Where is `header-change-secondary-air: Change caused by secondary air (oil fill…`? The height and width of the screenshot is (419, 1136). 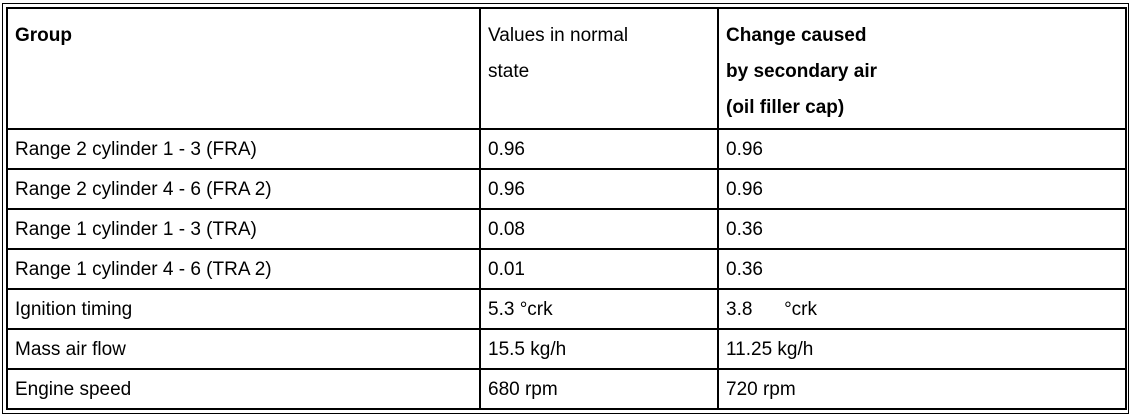 header-change-secondary-air: Change caused by secondary air (oil fill… is located at coordinates (922, 68).